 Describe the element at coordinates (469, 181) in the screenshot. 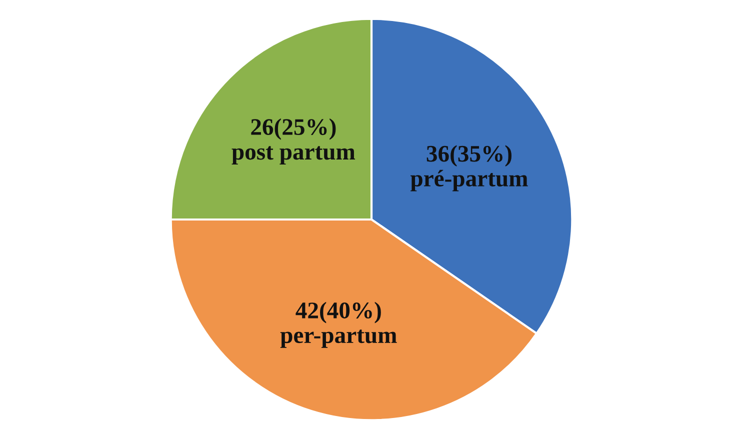

I see `slice-label: pré-partum` at that location.